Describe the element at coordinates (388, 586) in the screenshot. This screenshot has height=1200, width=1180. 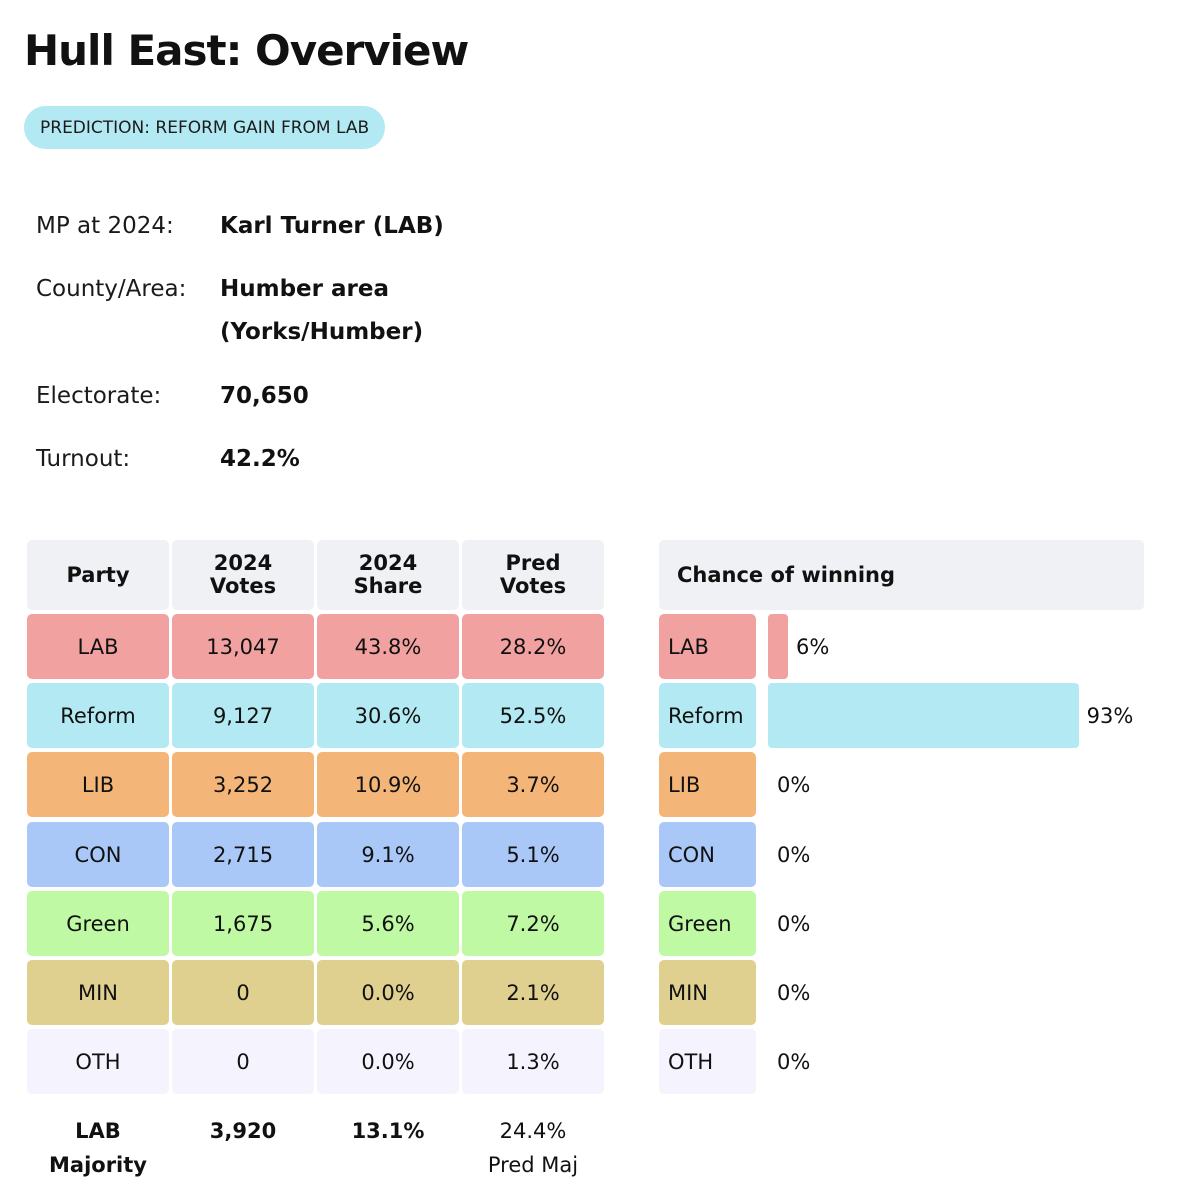
I see `header-2024-share-line2: Share` at that location.